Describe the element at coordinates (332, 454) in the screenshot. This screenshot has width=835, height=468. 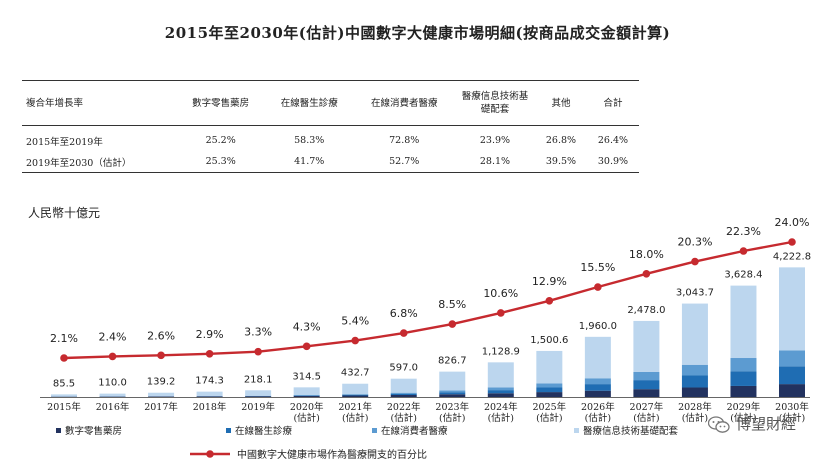
I see `legend-label: 中國數字大健康市場作為醫療開支的百分比` at that location.